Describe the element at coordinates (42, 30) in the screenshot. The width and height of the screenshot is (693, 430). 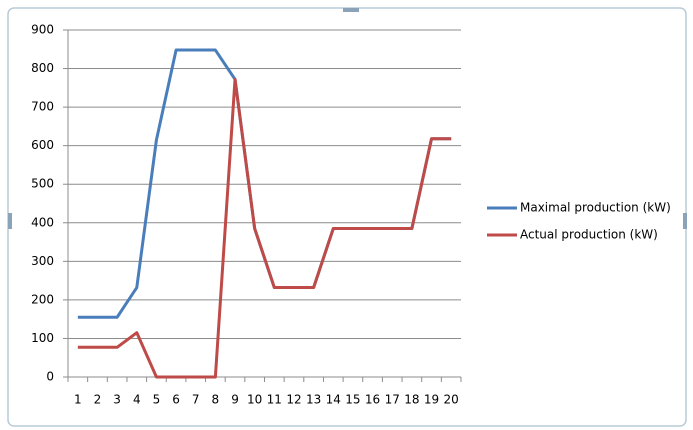
I see `y-tick-label: 900` at that location.